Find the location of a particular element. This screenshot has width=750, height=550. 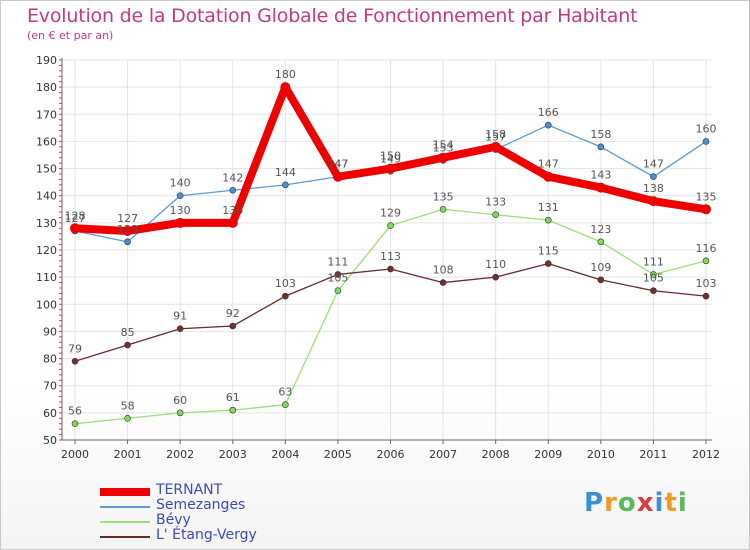

logo-letter: i is located at coordinates (659, 503).